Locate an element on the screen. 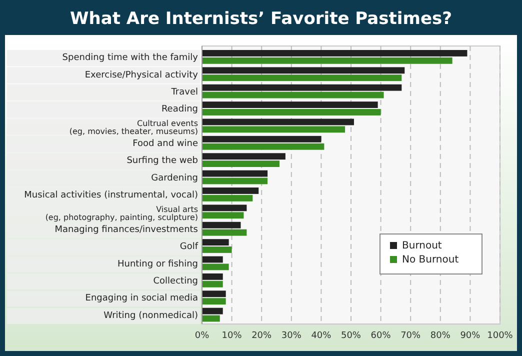 Image resolution: width=522 pixels, height=356 pixels. y-tick-label: Reading is located at coordinates (179, 109).